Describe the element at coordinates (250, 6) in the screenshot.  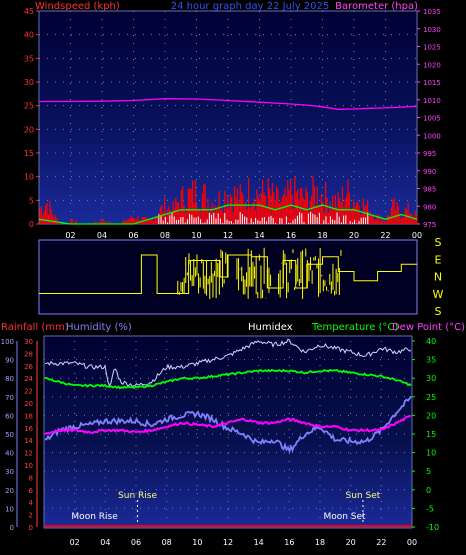
I see `chart-title: 24 hour graph day 22 July 2025` at that location.